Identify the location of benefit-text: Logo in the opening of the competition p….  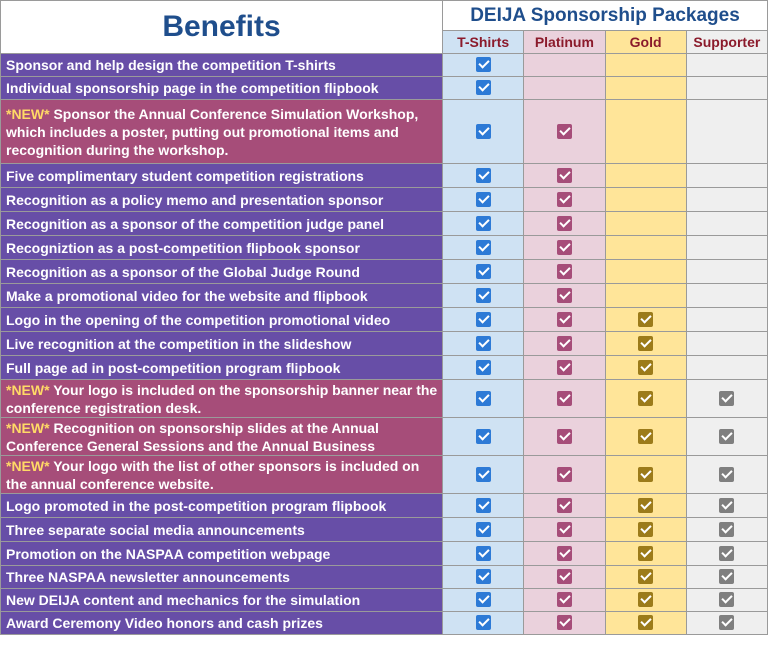
(198, 319).